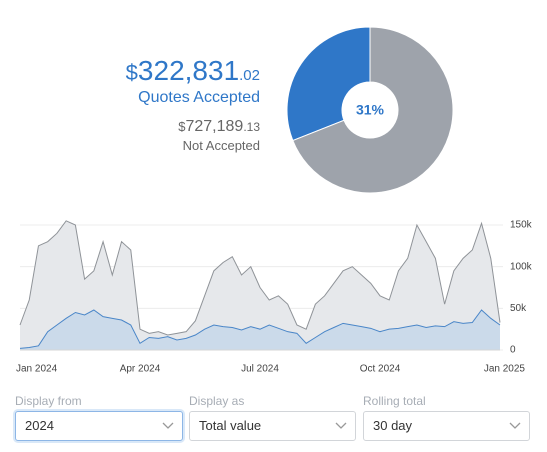 This screenshot has height=452, width=547. Describe the element at coordinates (505, 369) in the screenshot. I see `x-tick-label: Jan 2025` at that location.